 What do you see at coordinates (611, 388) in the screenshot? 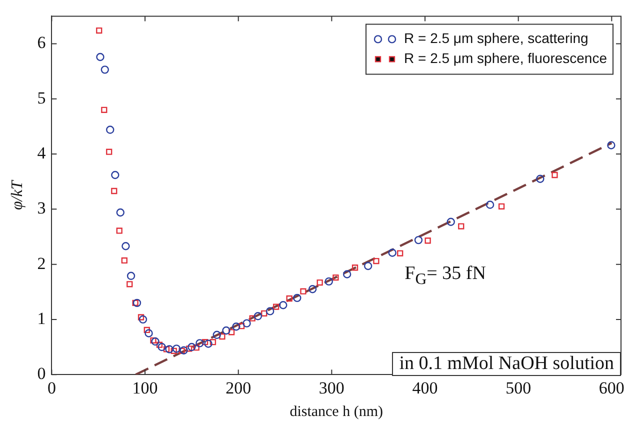
I see `x-tick-label: 600` at bounding box center [611, 388].